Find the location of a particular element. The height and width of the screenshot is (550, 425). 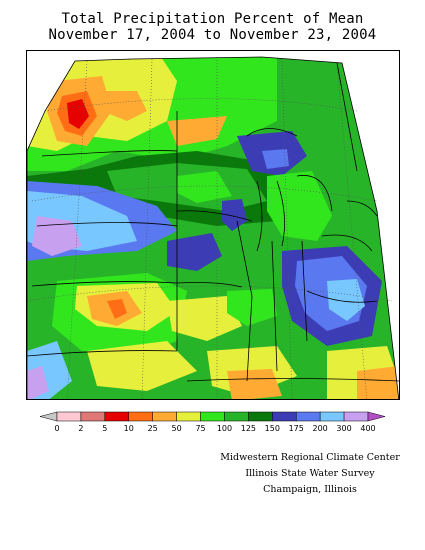

legend-tick-label: 150 is located at coordinates (272, 428).